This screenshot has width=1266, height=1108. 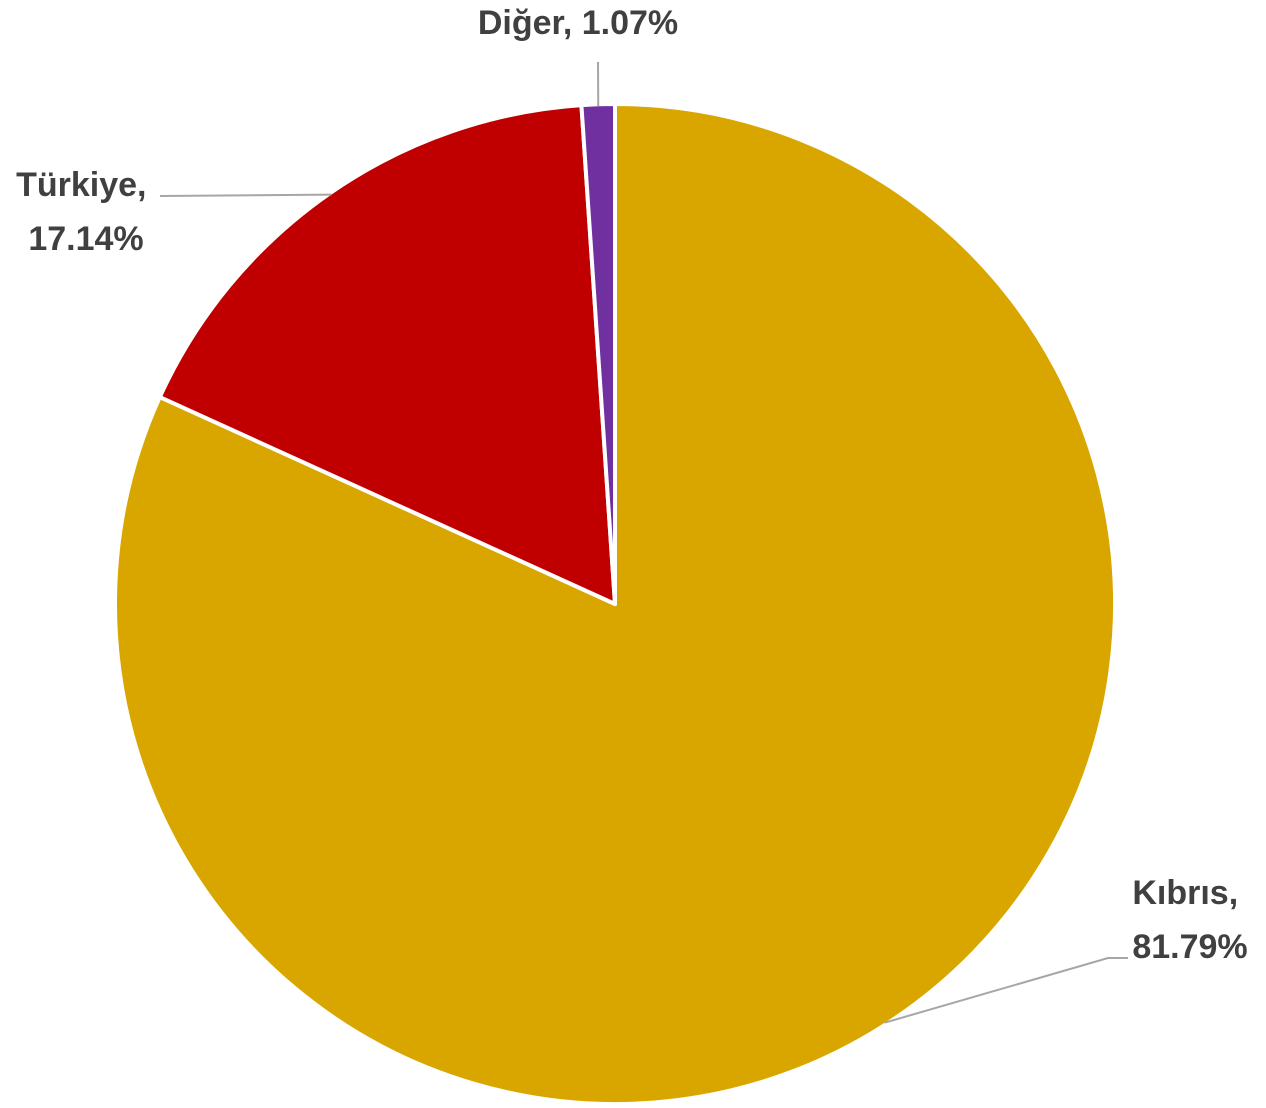 I want to click on label-kibris-value: 81.79%, so click(x=1189, y=947).